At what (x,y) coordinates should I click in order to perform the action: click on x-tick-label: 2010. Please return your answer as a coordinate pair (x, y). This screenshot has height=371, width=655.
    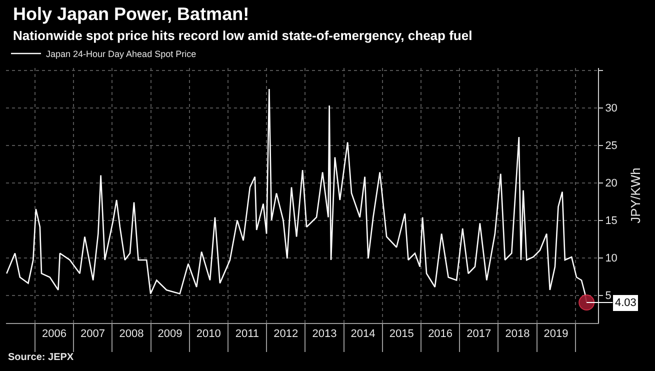
    Looking at the image, I should click on (208, 334).